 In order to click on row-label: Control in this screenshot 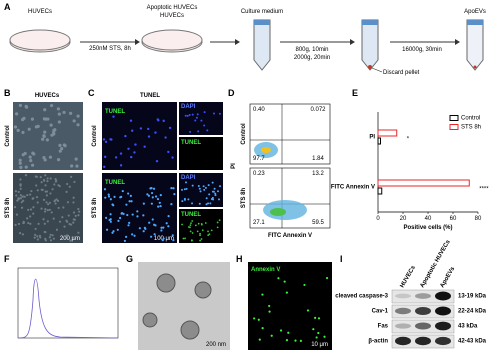, I will do `click(244, 134)`.